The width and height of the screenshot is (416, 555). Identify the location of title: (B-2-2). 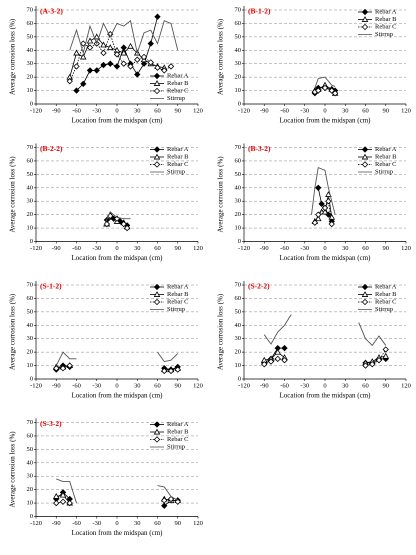
(51, 148).